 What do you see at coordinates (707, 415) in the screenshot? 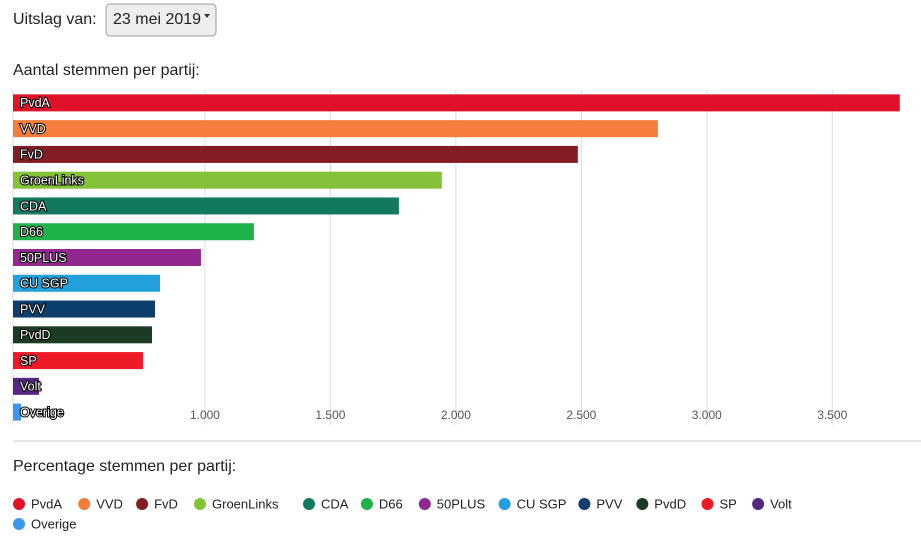
I see `x-tick-label: 3.000` at bounding box center [707, 415].